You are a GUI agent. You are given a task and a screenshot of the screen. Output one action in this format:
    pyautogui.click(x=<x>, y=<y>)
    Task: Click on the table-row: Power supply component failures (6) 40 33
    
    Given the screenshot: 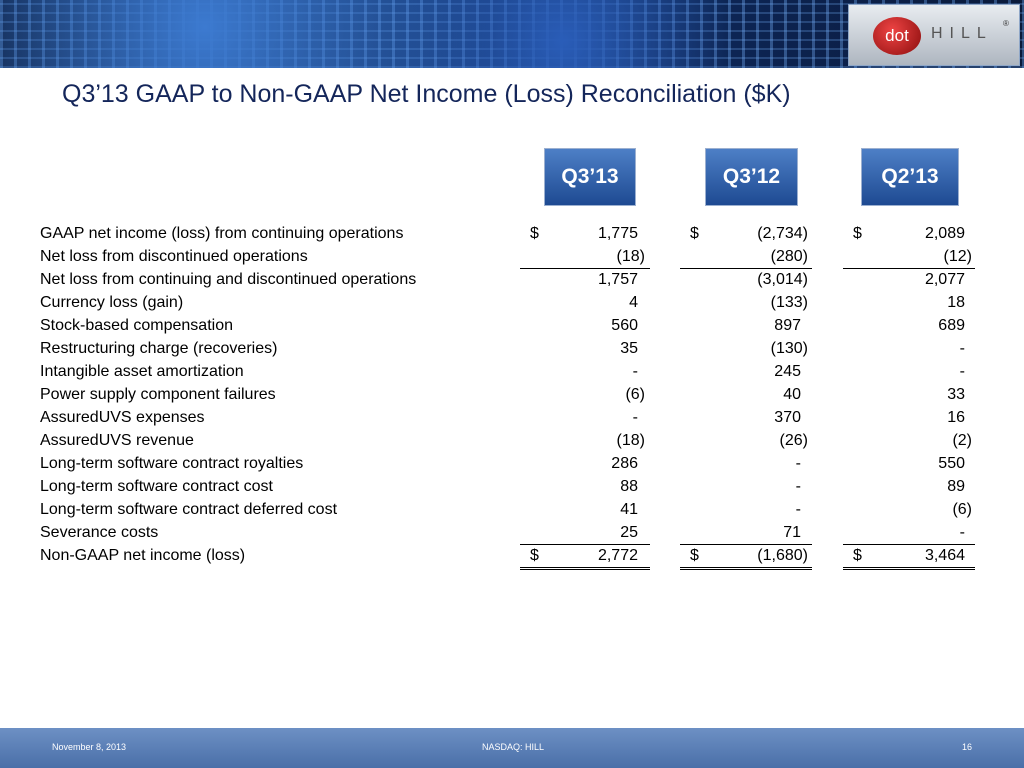 What is the action you would take?
    pyautogui.click(x=512, y=395)
    